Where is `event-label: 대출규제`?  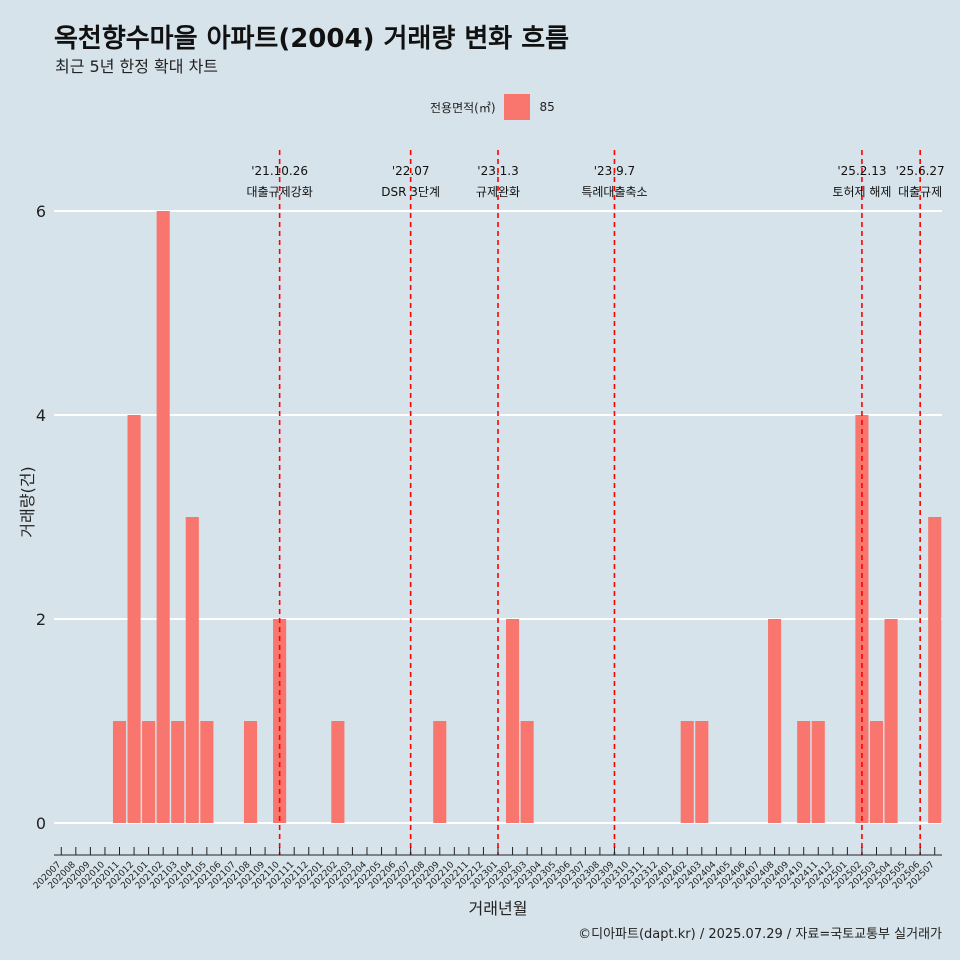
event-label: 대출규제 is located at coordinates (920, 192).